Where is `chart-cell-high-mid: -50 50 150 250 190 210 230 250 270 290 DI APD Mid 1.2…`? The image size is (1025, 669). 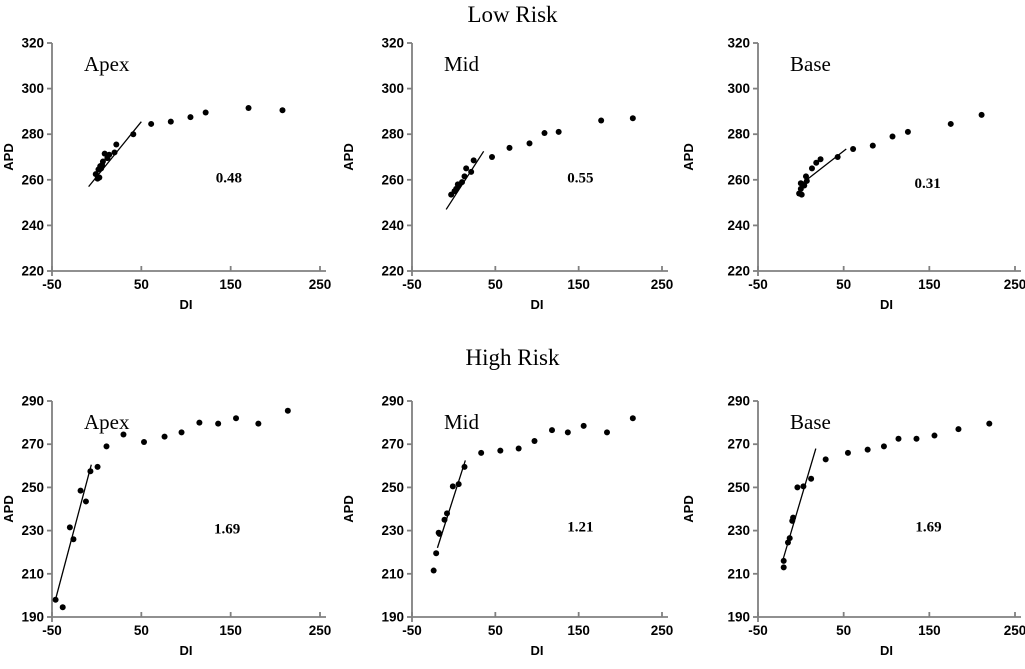
chart-cell-high-mid: -50 50 150 250 190 210 230 250 270 290 DI APD Mid 1.2… is located at coordinates (510, 528).